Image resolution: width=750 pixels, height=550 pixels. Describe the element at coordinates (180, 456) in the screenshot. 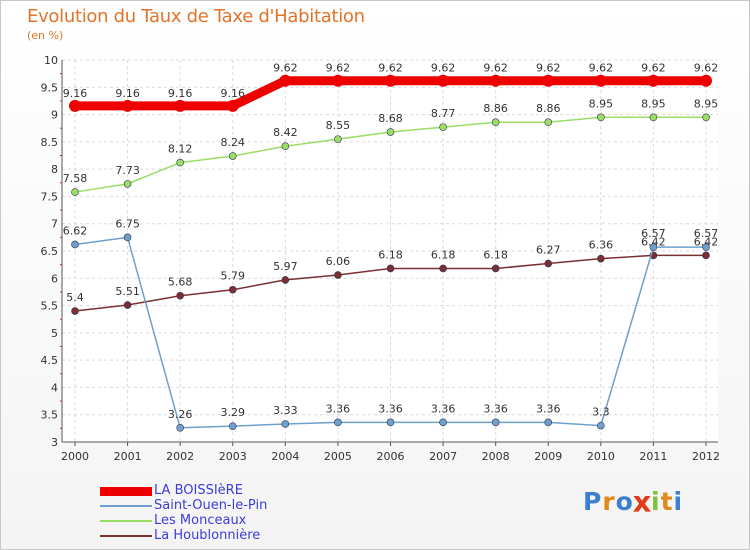

I see `x-tick-label: 2002` at that location.